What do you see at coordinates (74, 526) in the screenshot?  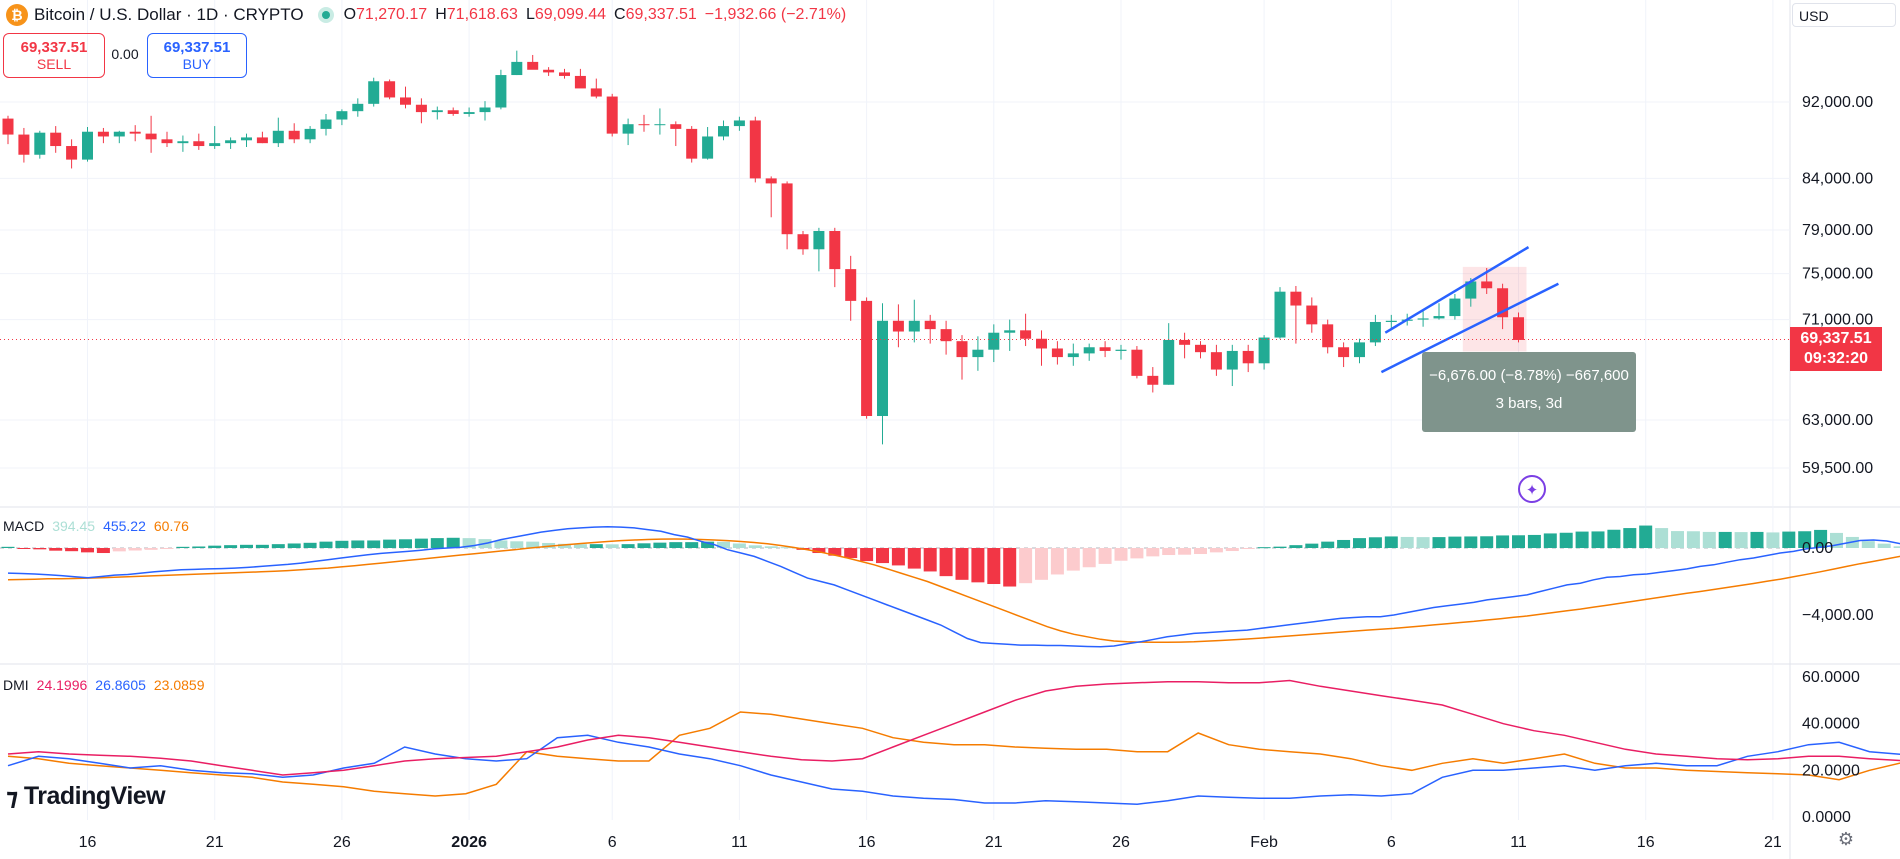 I see `macd-legend-hist: 394.45` at bounding box center [74, 526].